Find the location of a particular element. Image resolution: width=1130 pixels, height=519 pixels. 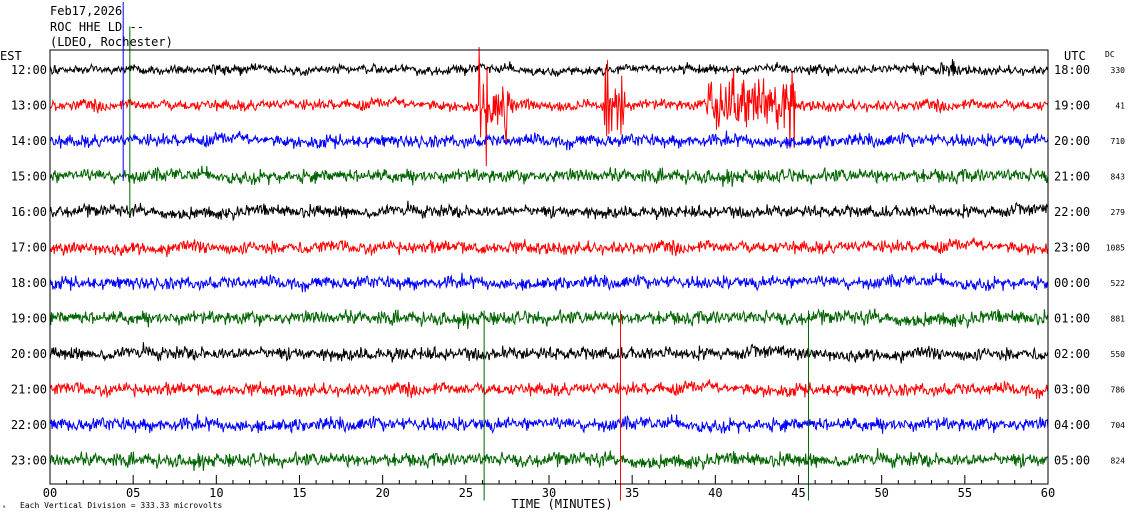

dc-offset-label: 330 is located at coordinates (1118, 70).